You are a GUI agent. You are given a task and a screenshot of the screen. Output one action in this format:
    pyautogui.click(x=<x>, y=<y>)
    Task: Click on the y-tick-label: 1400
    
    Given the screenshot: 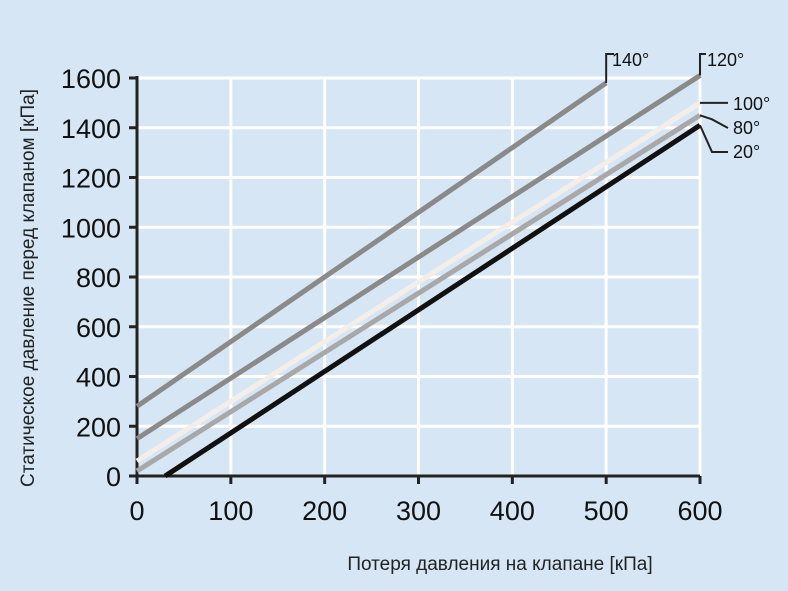 What is the action you would take?
    pyautogui.click(x=91, y=129)
    